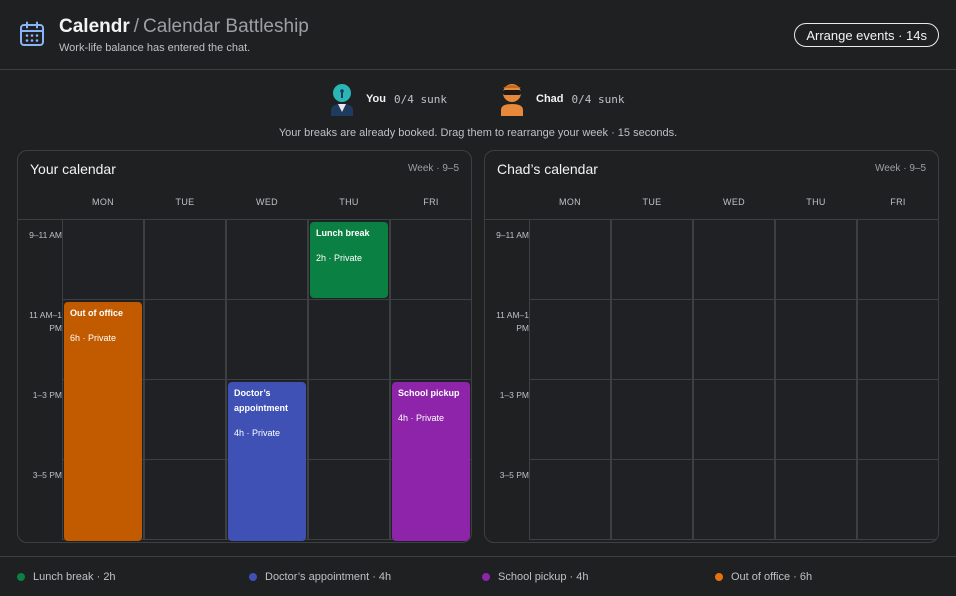 The height and width of the screenshot is (596, 956). What do you see at coordinates (543, 577) in the screenshot?
I see `legend-label: School pickup · 4h` at bounding box center [543, 577].